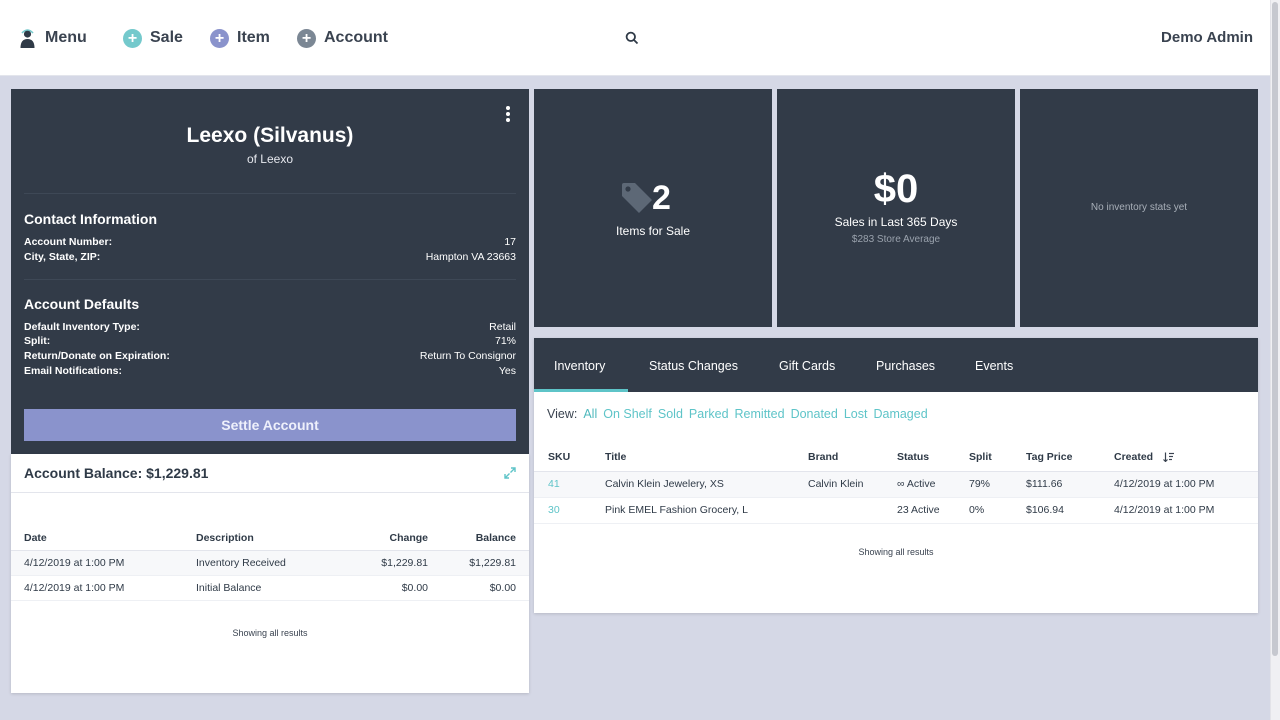  I want to click on store-average: $283 Store Average, so click(896, 239).